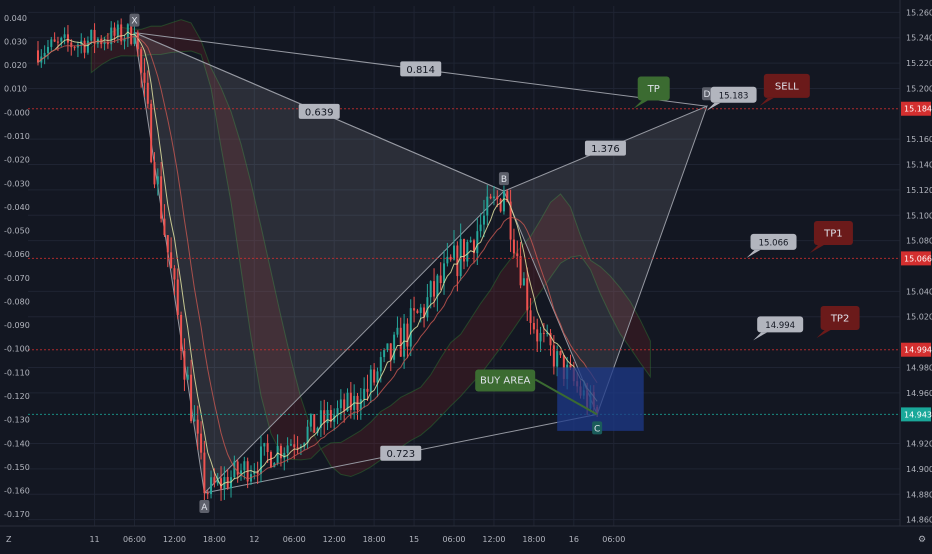 This screenshot has width=932, height=554. I want to click on x-axis-tick-label: 12:00, so click(334, 539).